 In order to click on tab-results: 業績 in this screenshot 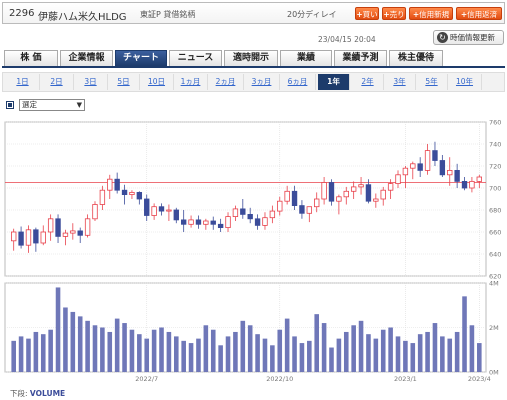, I will do `click(306, 58)`.